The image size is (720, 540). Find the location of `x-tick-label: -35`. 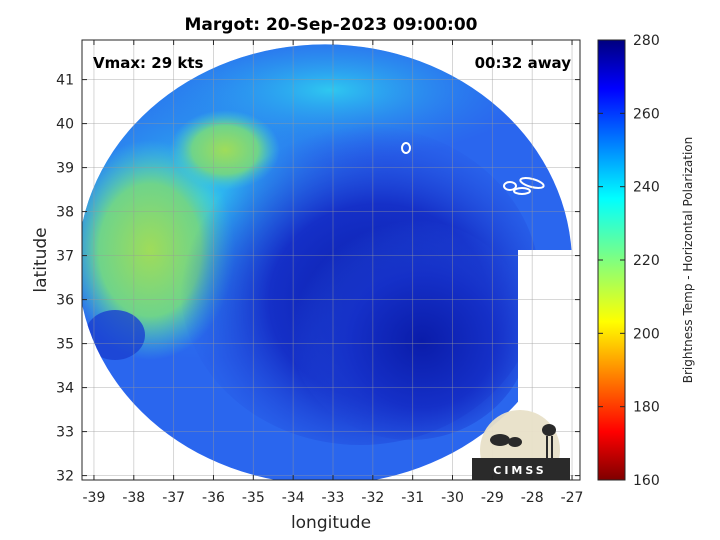

x-tick-label: -35 is located at coordinates (253, 498).